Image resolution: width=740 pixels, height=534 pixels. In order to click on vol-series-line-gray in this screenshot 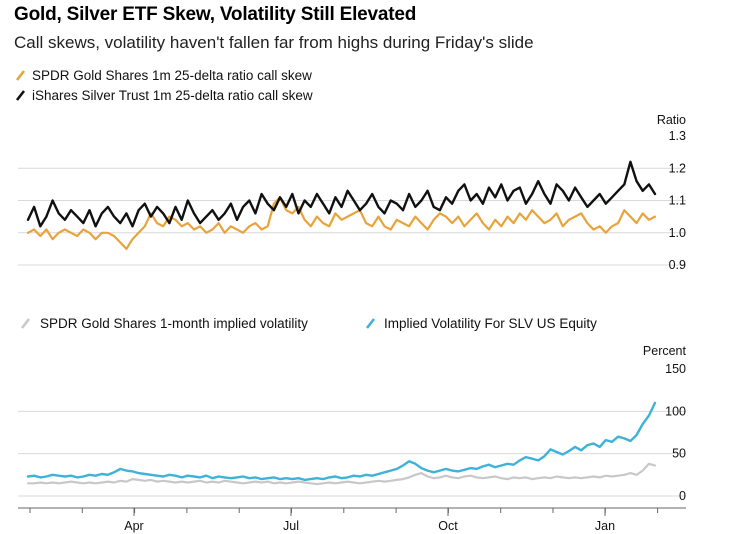, I will do `click(341, 474)`.